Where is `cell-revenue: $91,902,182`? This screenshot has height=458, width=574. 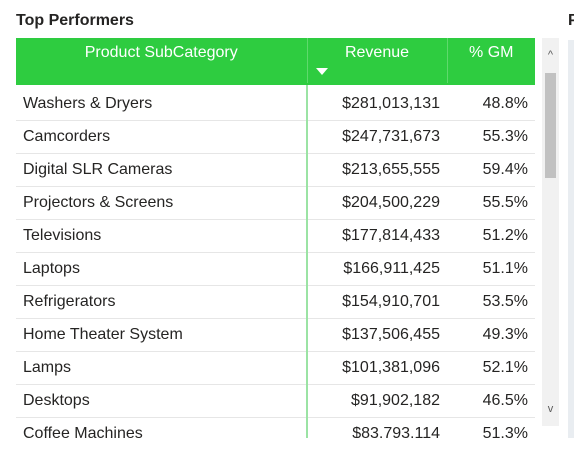 cell-revenue: $91,902,182 is located at coordinates (377, 401).